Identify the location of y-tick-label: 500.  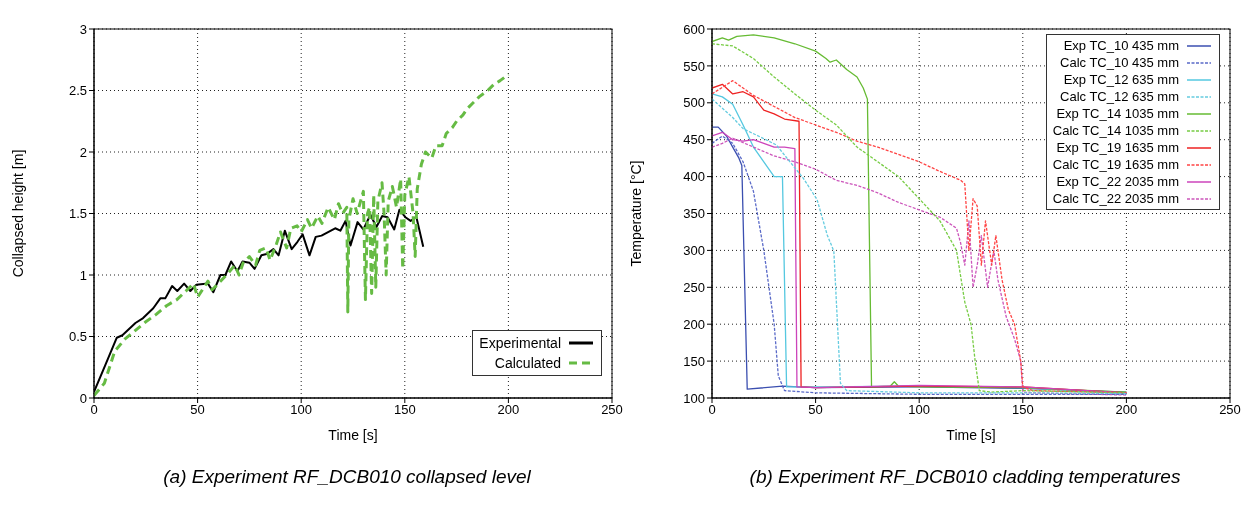
(694, 103).